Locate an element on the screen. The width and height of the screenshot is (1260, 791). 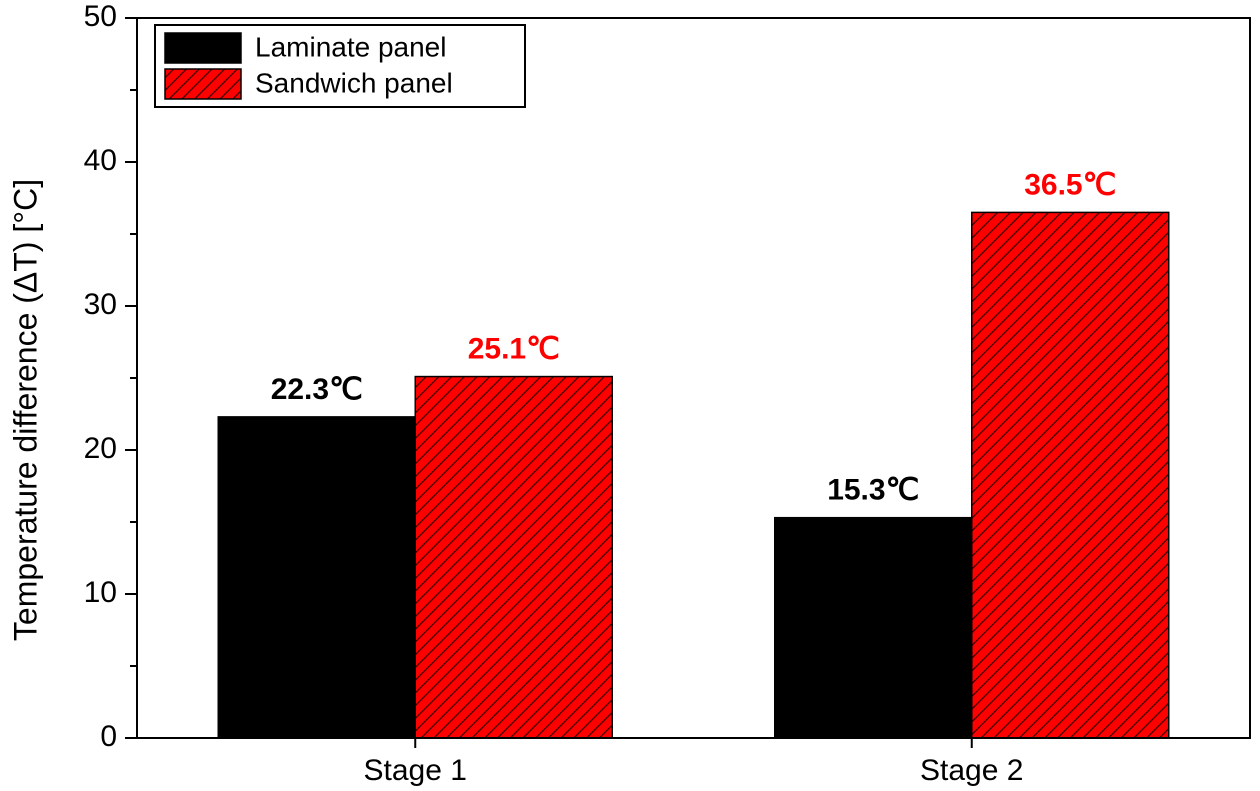
y-tick-label: 30 is located at coordinates (100, 304).